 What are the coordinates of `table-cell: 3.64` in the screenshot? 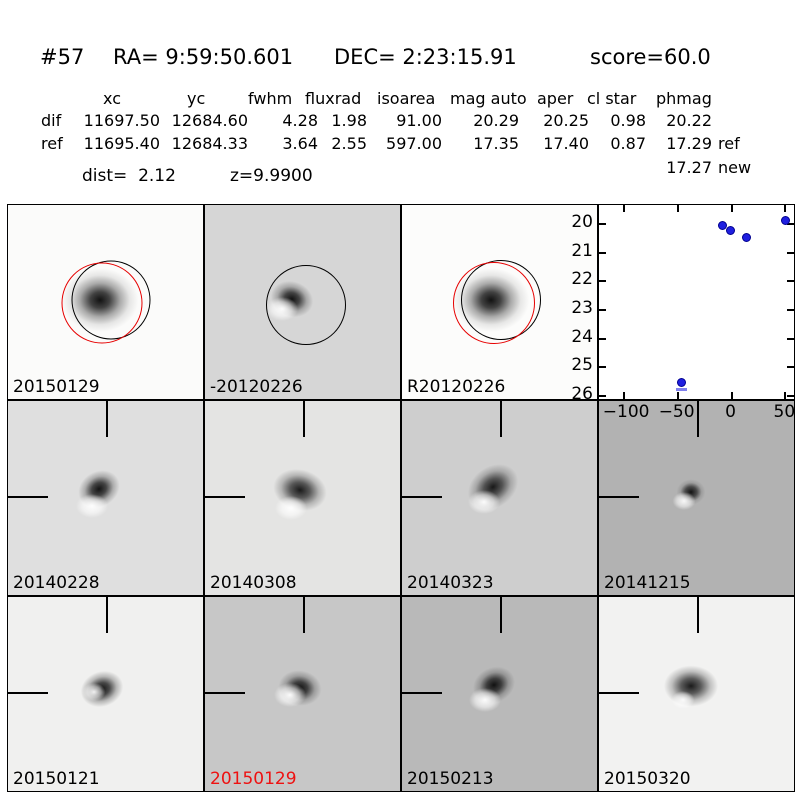 It's located at (300, 143).